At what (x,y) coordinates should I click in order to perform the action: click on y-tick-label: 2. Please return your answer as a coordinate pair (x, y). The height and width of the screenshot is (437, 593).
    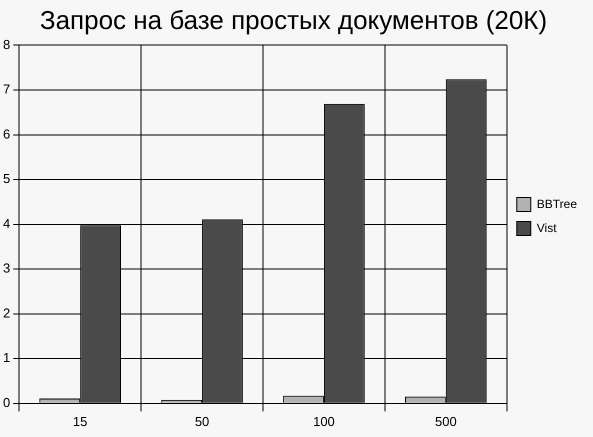
    Looking at the image, I should click on (6, 312).